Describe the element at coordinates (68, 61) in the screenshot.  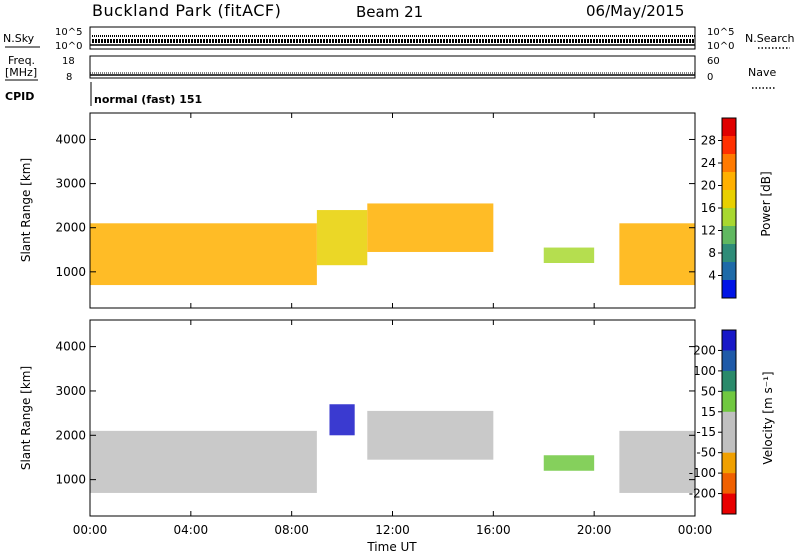
I see `freq-tick-top: 18` at that location.